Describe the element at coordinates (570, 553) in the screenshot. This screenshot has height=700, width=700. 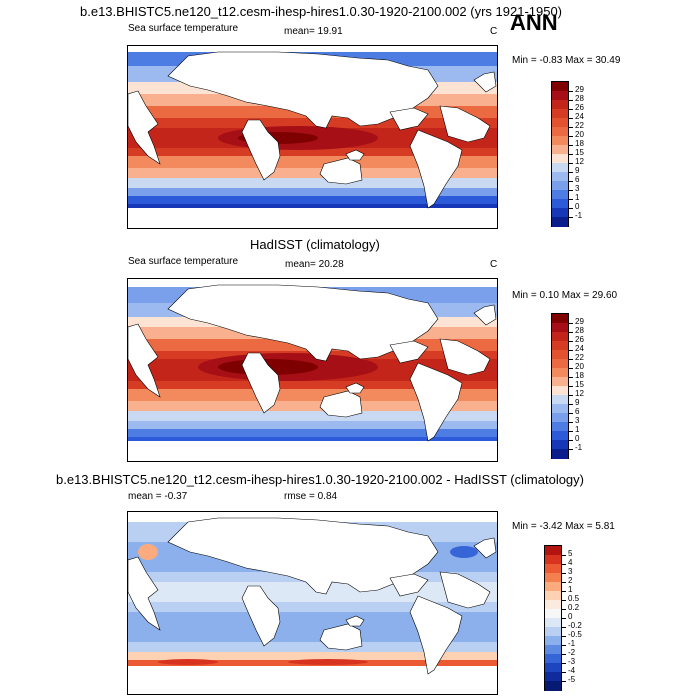
I see `panel3-colorbar-tick-label: 5` at that location.